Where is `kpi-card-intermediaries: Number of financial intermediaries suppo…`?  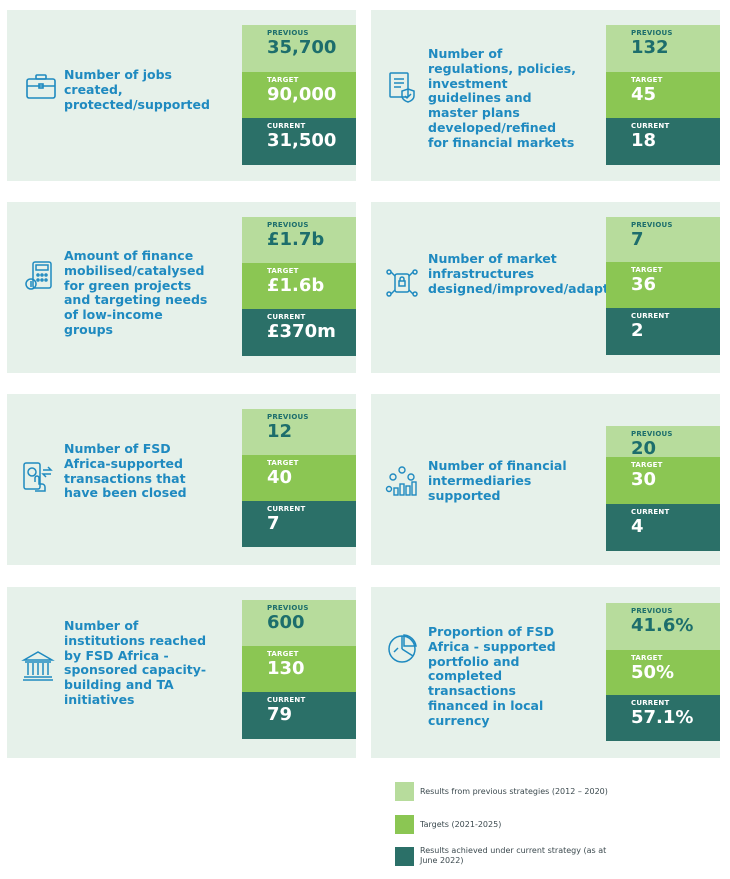 kpi-card-intermediaries: Number of financial intermediaries suppo… is located at coordinates (545, 479).